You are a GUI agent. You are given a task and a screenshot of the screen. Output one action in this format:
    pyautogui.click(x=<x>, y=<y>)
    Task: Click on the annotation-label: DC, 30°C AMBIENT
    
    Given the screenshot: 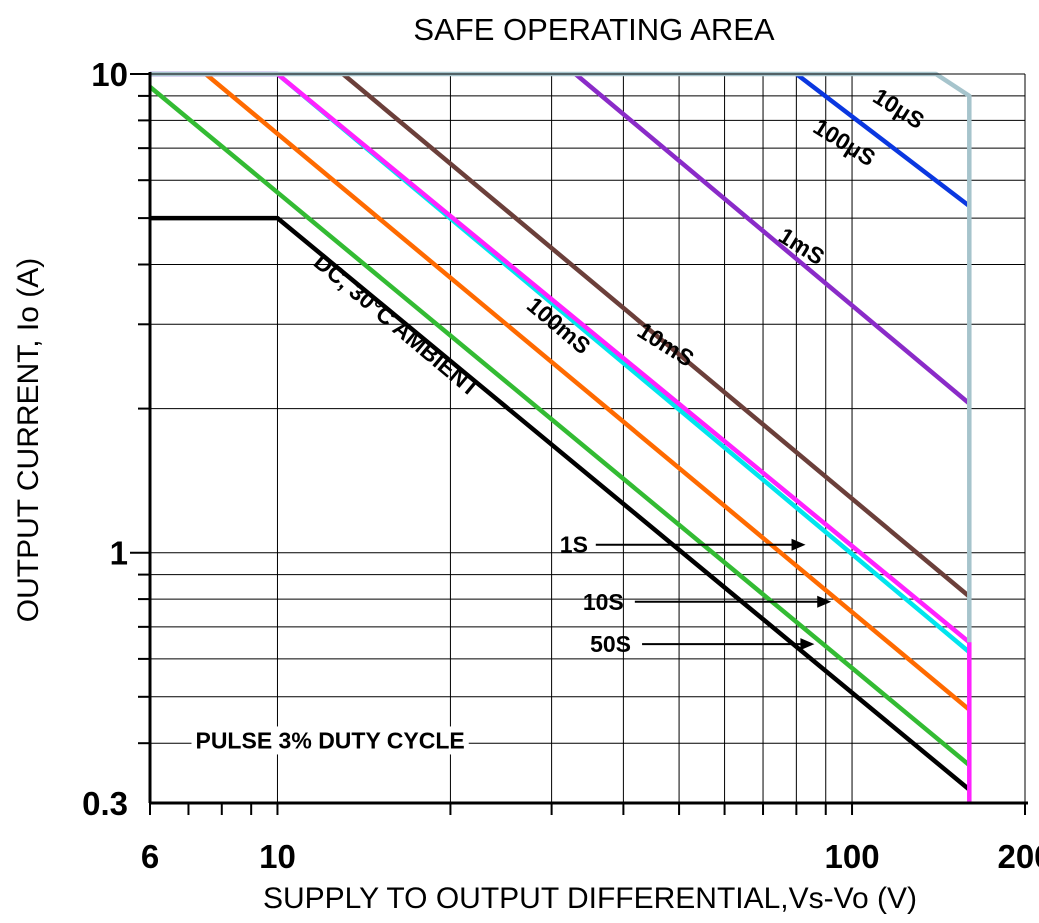 What is the action you would take?
    pyautogui.click(x=397, y=324)
    